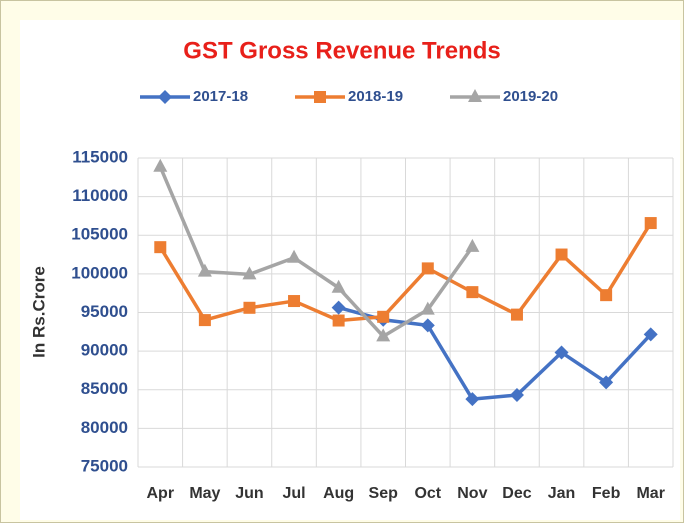  I want to click on y-tick-label: 90000, so click(104, 350).